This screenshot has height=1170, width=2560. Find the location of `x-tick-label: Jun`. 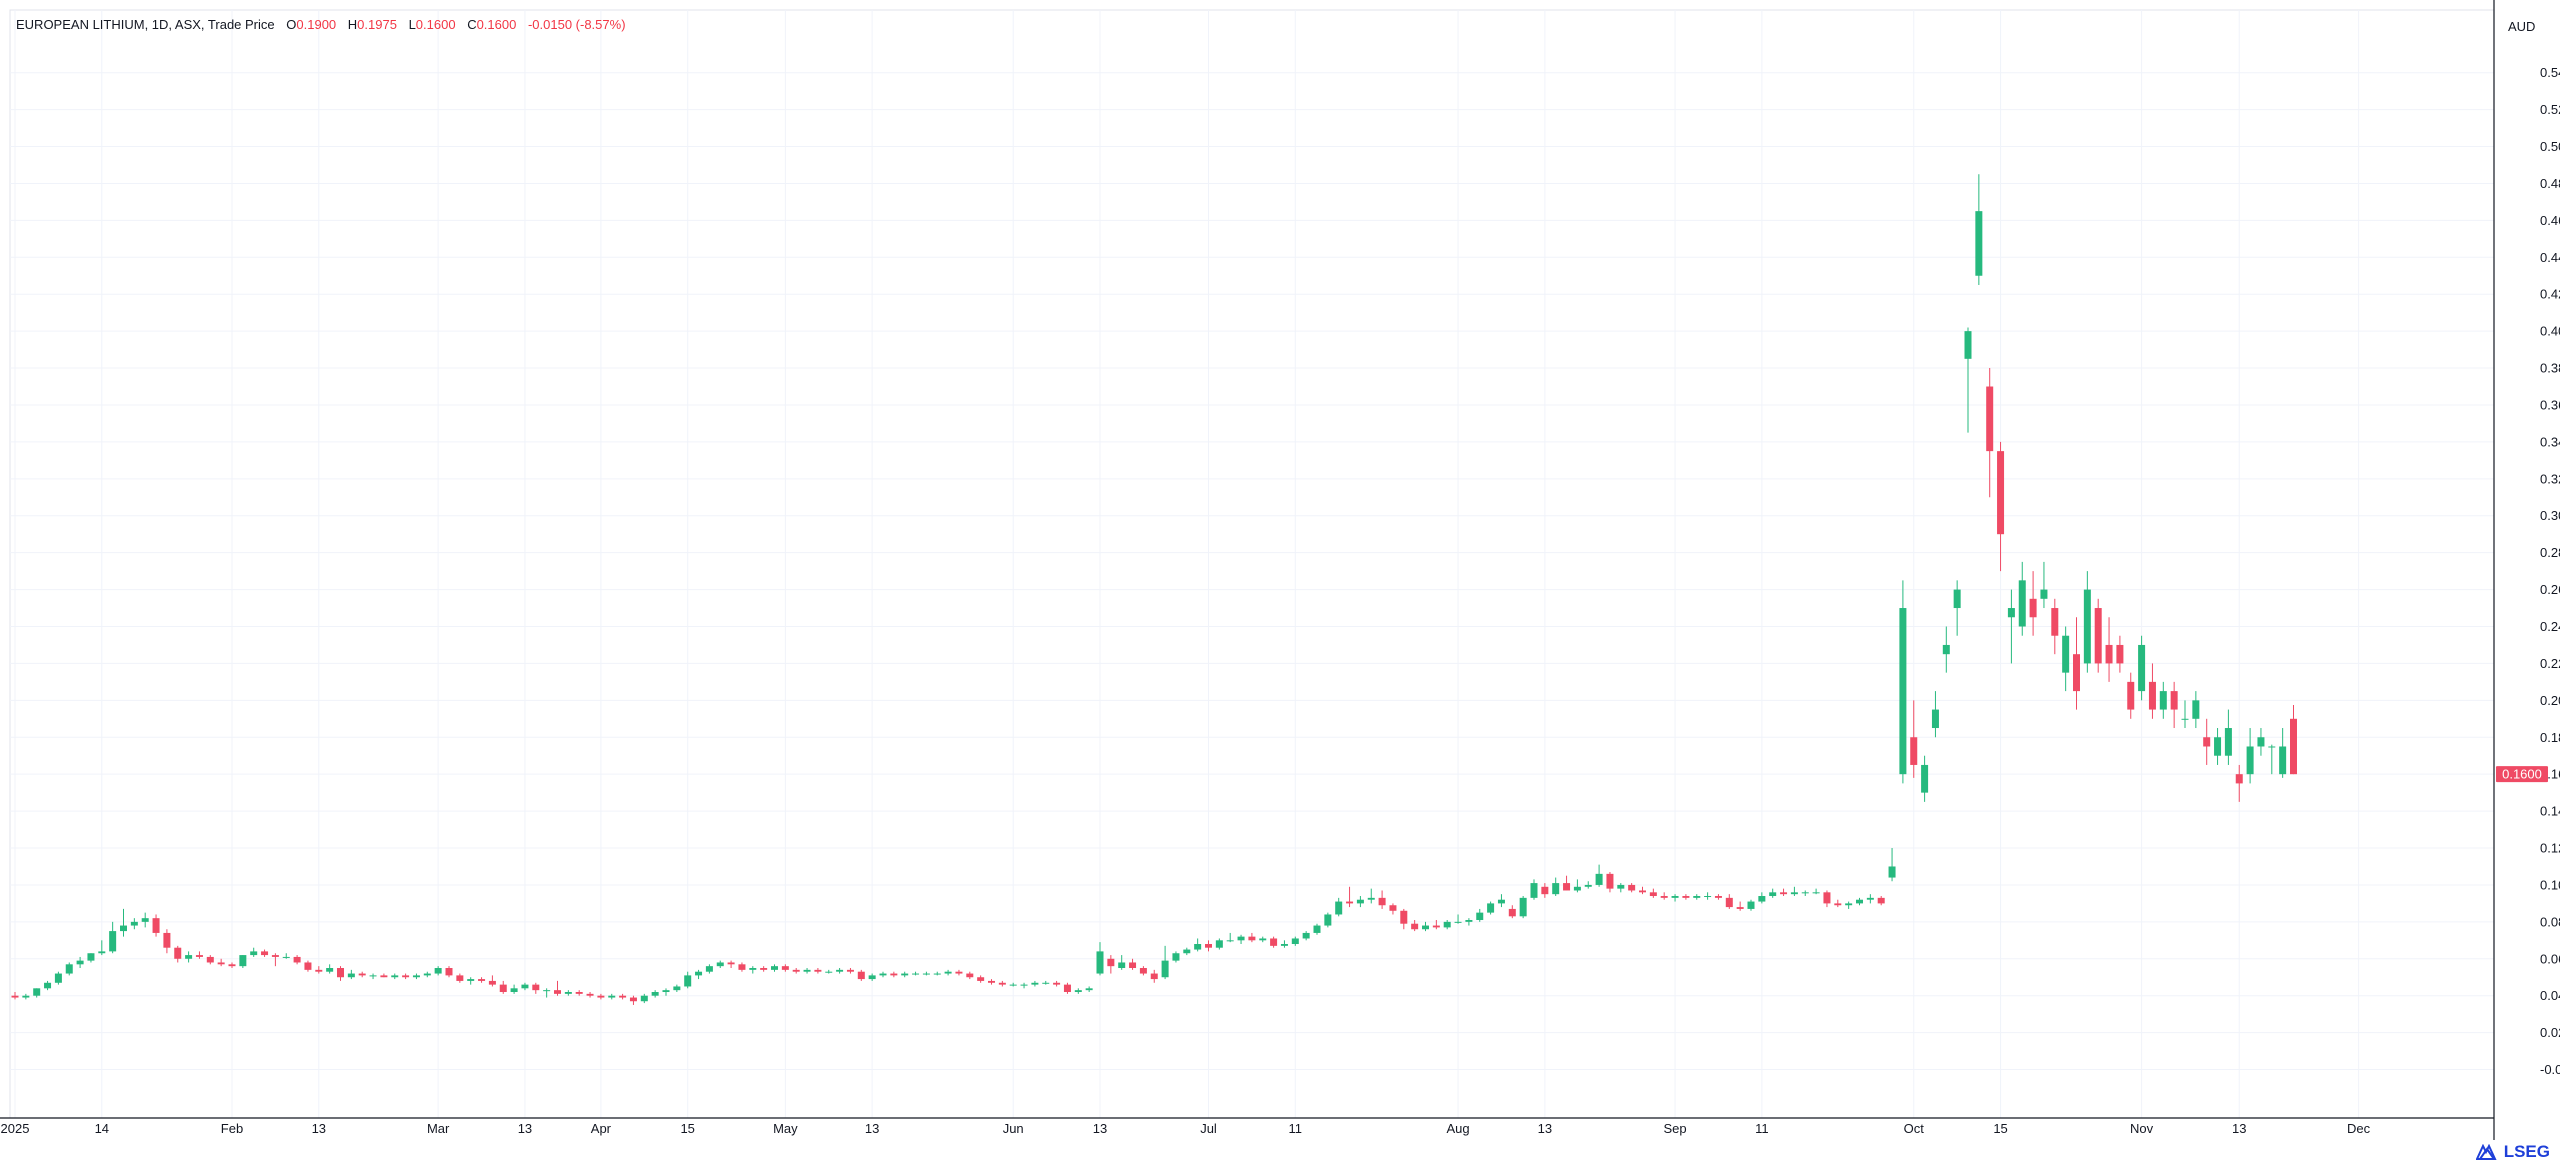

x-tick-label: Jun is located at coordinates (1013, 1128).